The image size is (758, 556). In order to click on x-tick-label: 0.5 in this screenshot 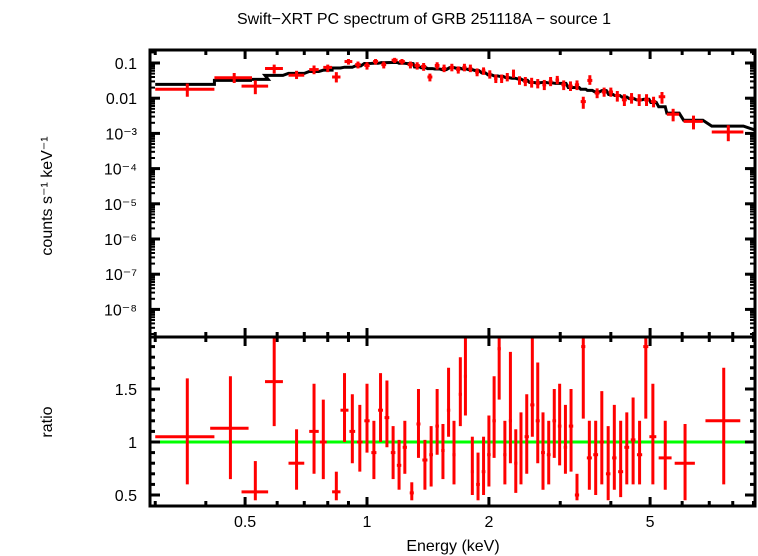, I will do `click(245, 522)`.